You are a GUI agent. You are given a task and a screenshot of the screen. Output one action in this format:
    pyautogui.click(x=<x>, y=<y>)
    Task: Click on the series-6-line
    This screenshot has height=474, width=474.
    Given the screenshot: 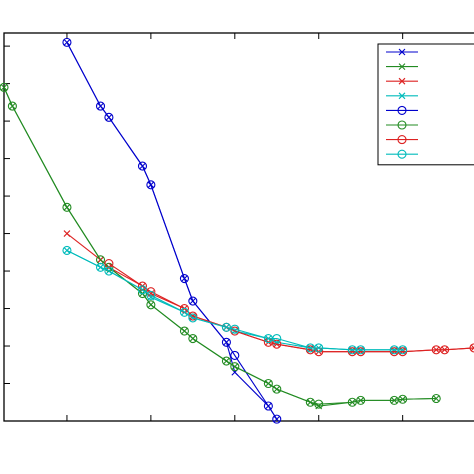 What is the action you would take?
    pyautogui.click(x=291, y=308)
    